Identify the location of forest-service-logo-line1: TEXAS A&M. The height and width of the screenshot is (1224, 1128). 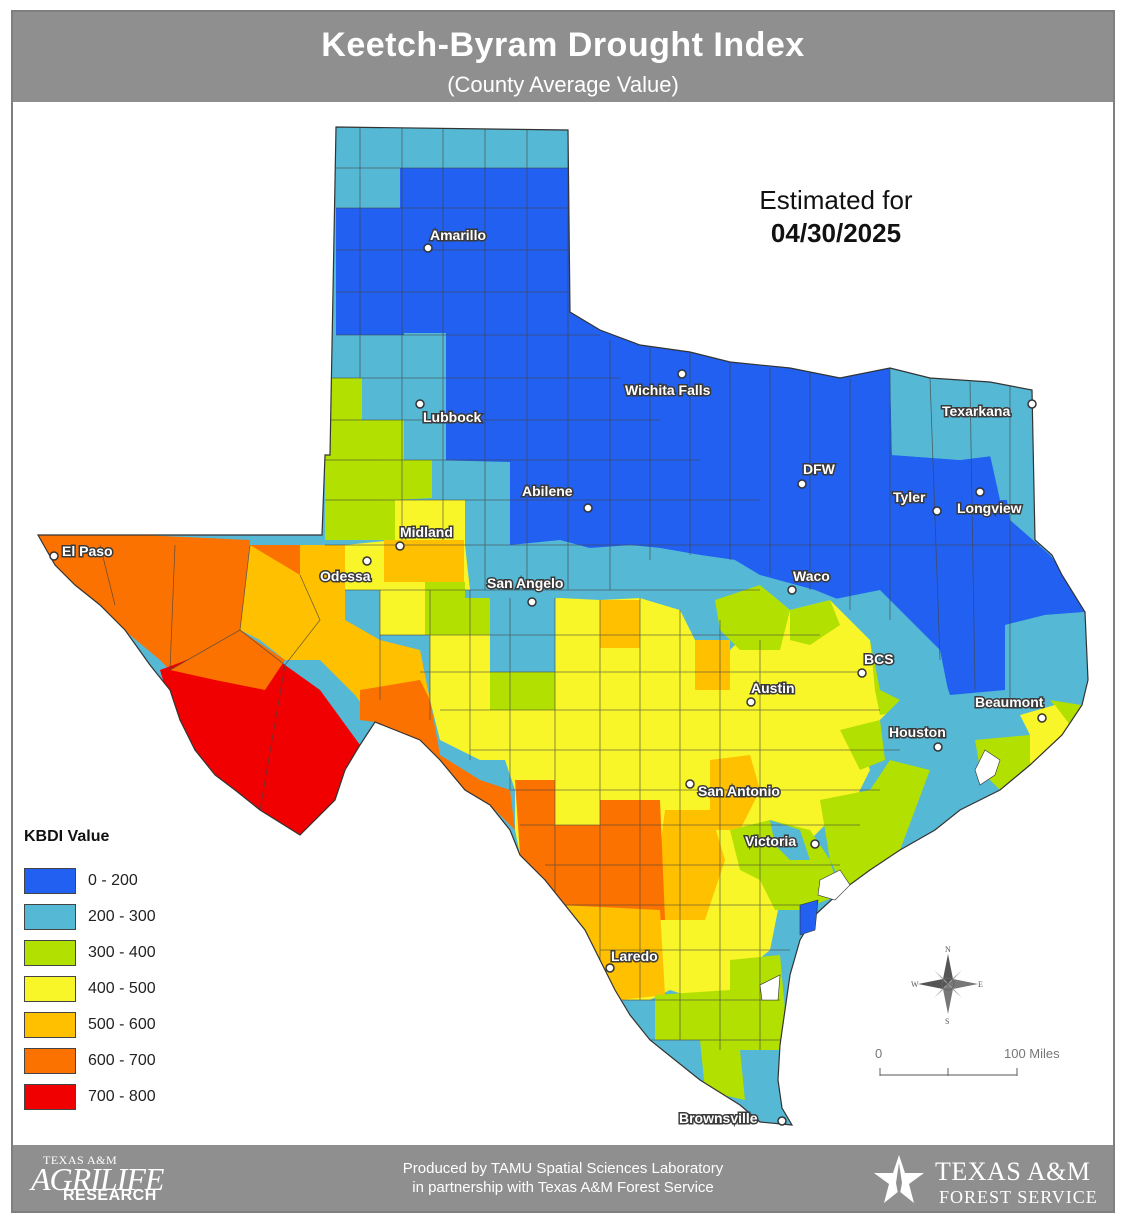
(1013, 1171).